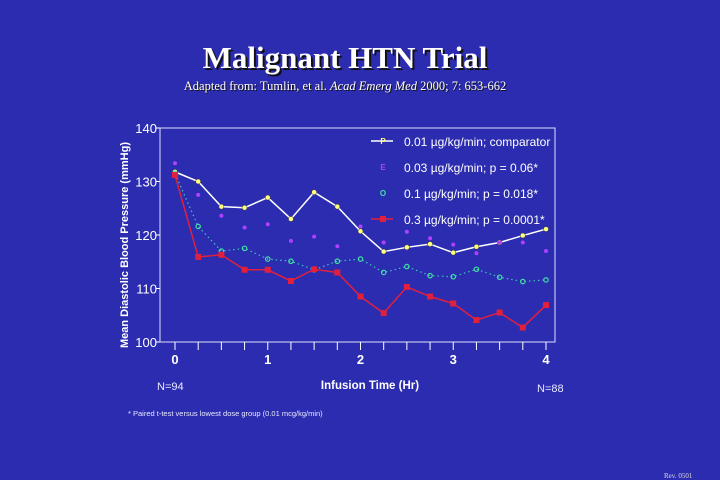 This screenshot has height=480, width=720. I want to click on y-tick-label: 130, so click(146, 182).